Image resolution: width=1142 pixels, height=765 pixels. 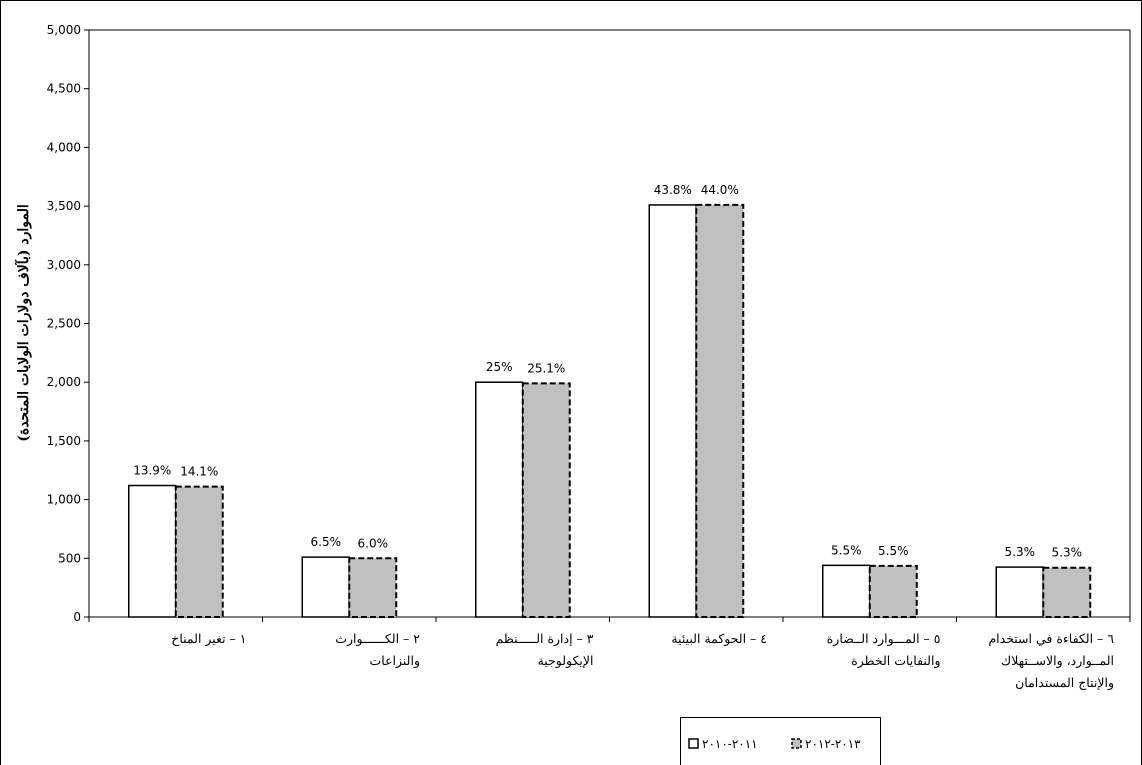 I want to click on legend-label-series-1: ٢٠١١-٢٠١٠, so click(x=730, y=744).